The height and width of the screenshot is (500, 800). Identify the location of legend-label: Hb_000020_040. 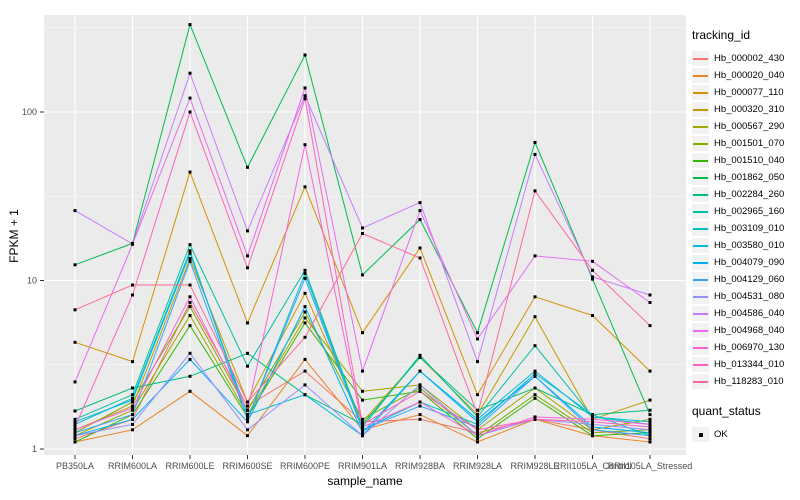
(749, 75).